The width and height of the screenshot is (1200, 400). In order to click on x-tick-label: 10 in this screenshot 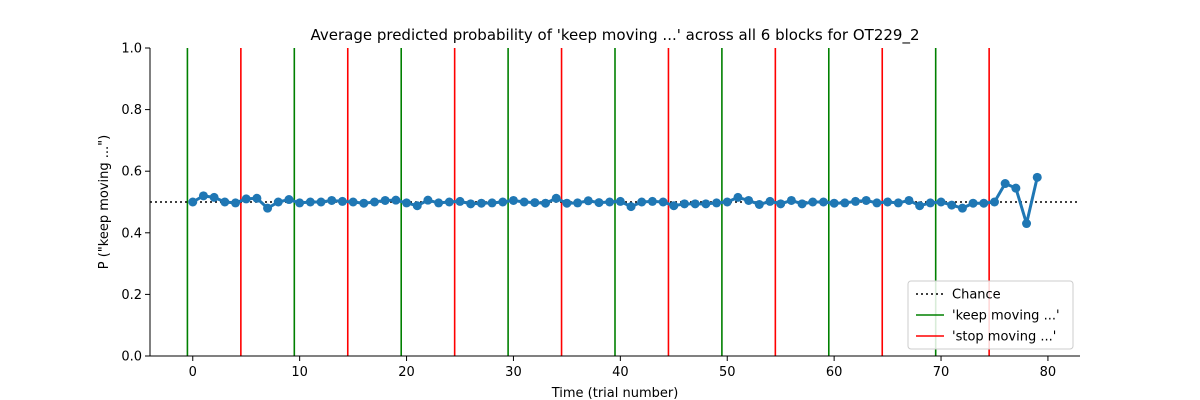, I will do `click(299, 372)`.